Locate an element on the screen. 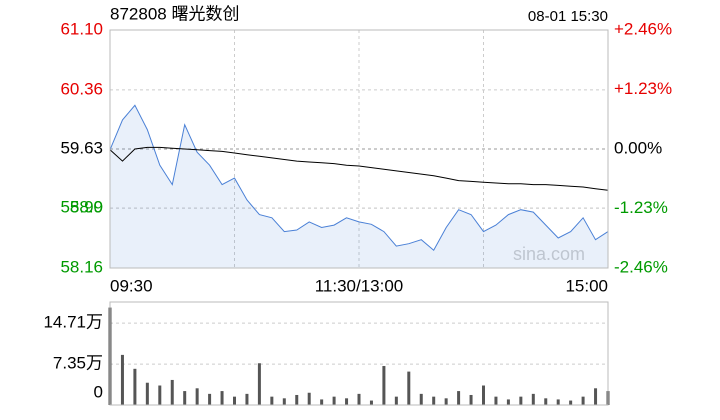 This screenshot has width=720, height=420. x-tick-label: 09:30 is located at coordinates (131, 285).